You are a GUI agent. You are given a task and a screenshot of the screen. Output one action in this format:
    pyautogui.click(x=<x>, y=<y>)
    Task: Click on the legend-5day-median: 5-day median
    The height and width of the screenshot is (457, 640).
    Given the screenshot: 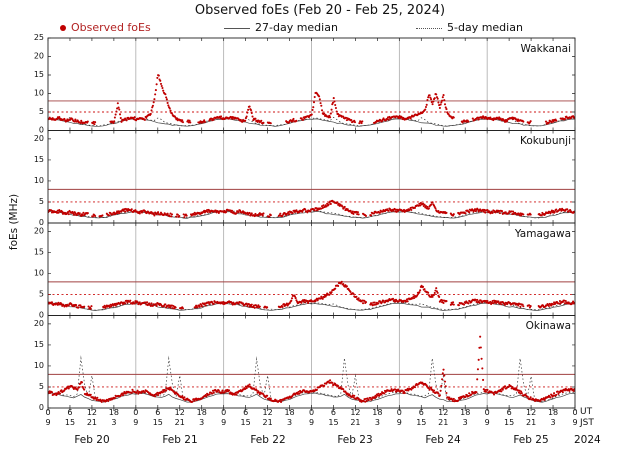 What is the action you would take?
    pyautogui.click(x=469, y=27)
    